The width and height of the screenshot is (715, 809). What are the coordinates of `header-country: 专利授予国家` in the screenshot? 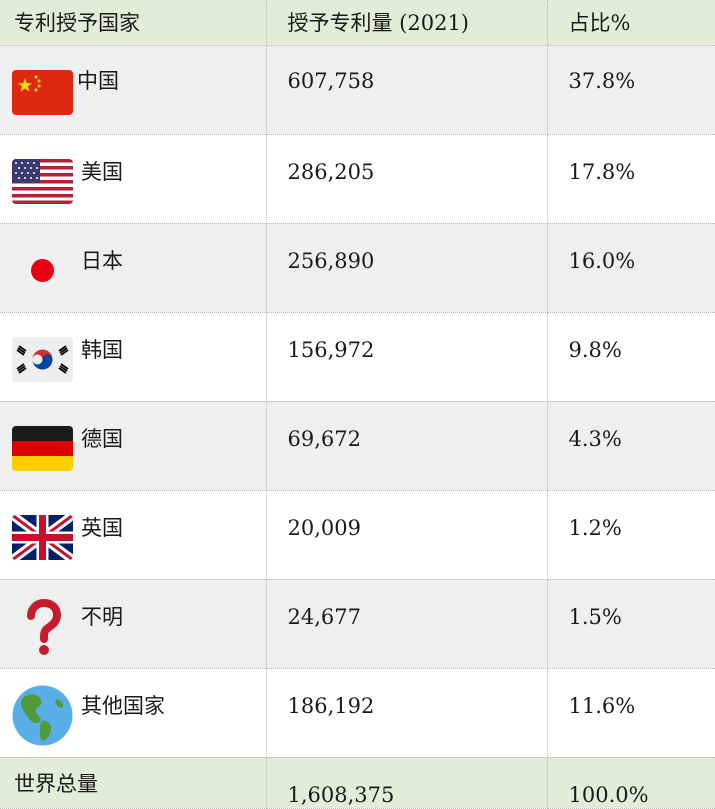 It's located at (133, 23).